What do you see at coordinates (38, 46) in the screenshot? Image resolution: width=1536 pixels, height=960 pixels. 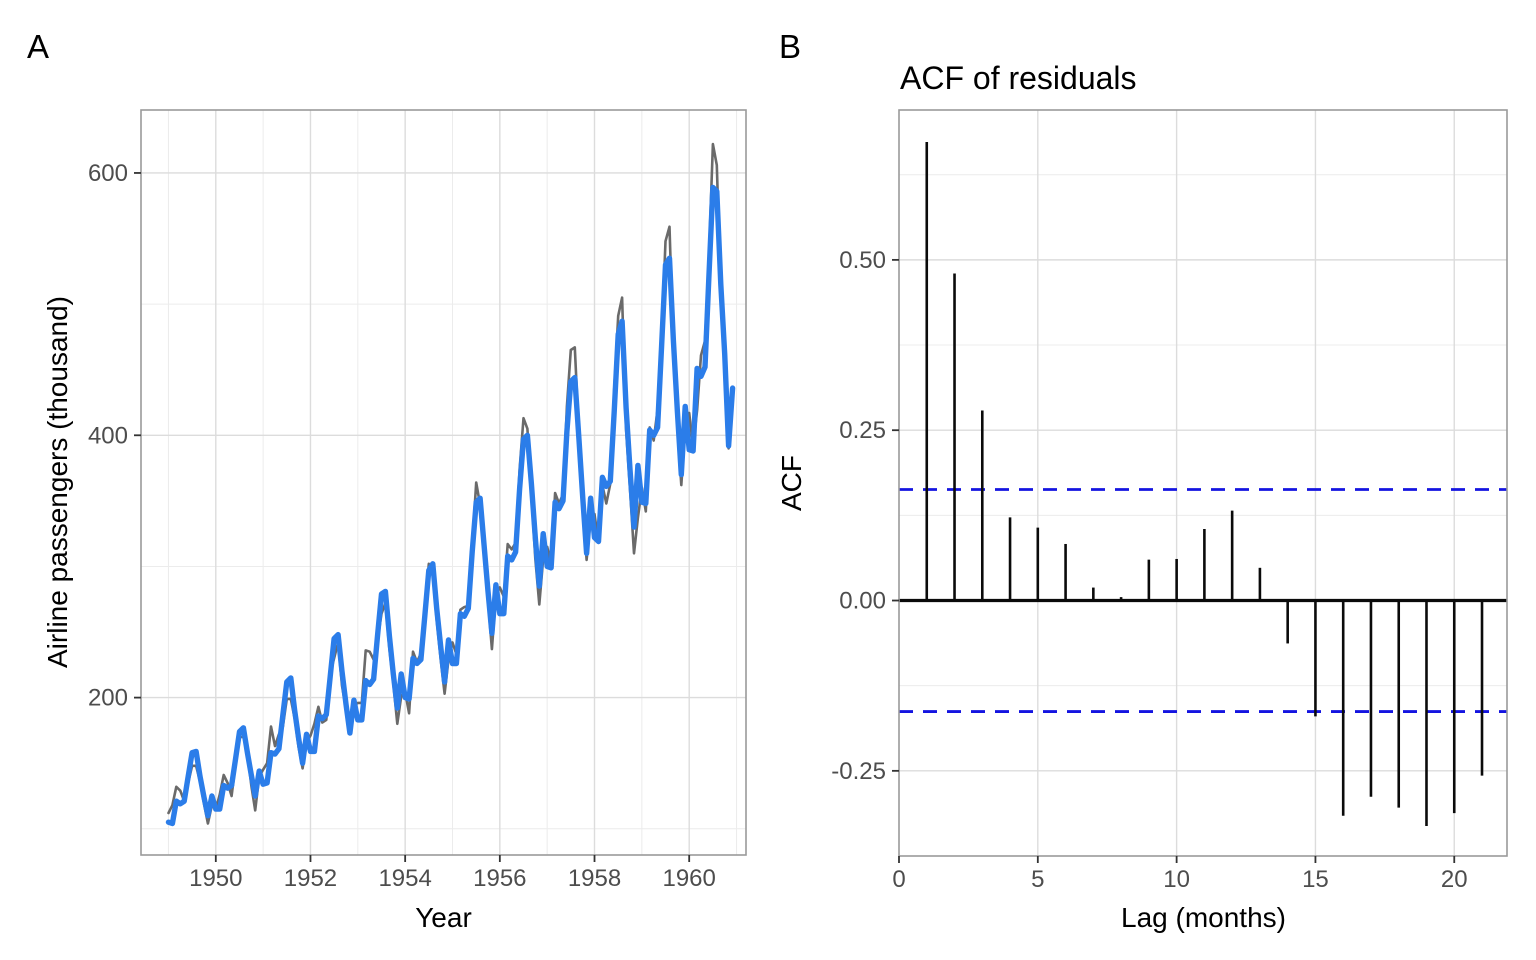 I see `panel-a-tag: A` at bounding box center [38, 46].